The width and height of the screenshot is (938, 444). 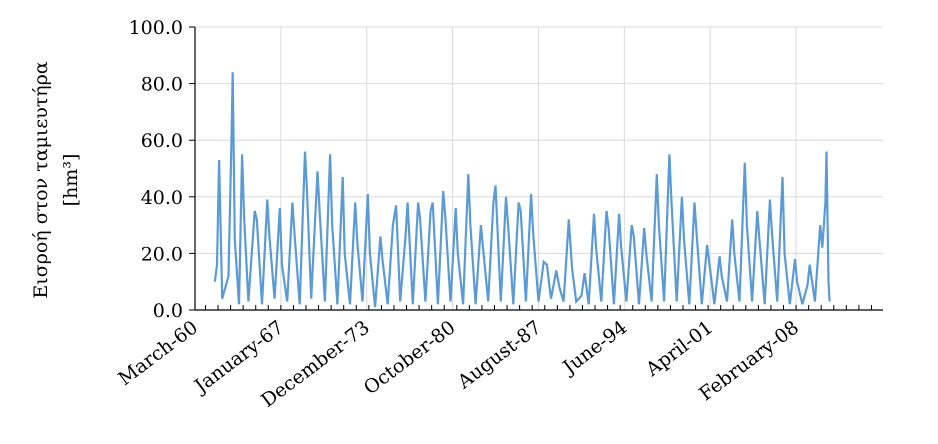 What do you see at coordinates (162, 85) in the screenshot?
I see `y-tick-label: 80.0` at bounding box center [162, 85].